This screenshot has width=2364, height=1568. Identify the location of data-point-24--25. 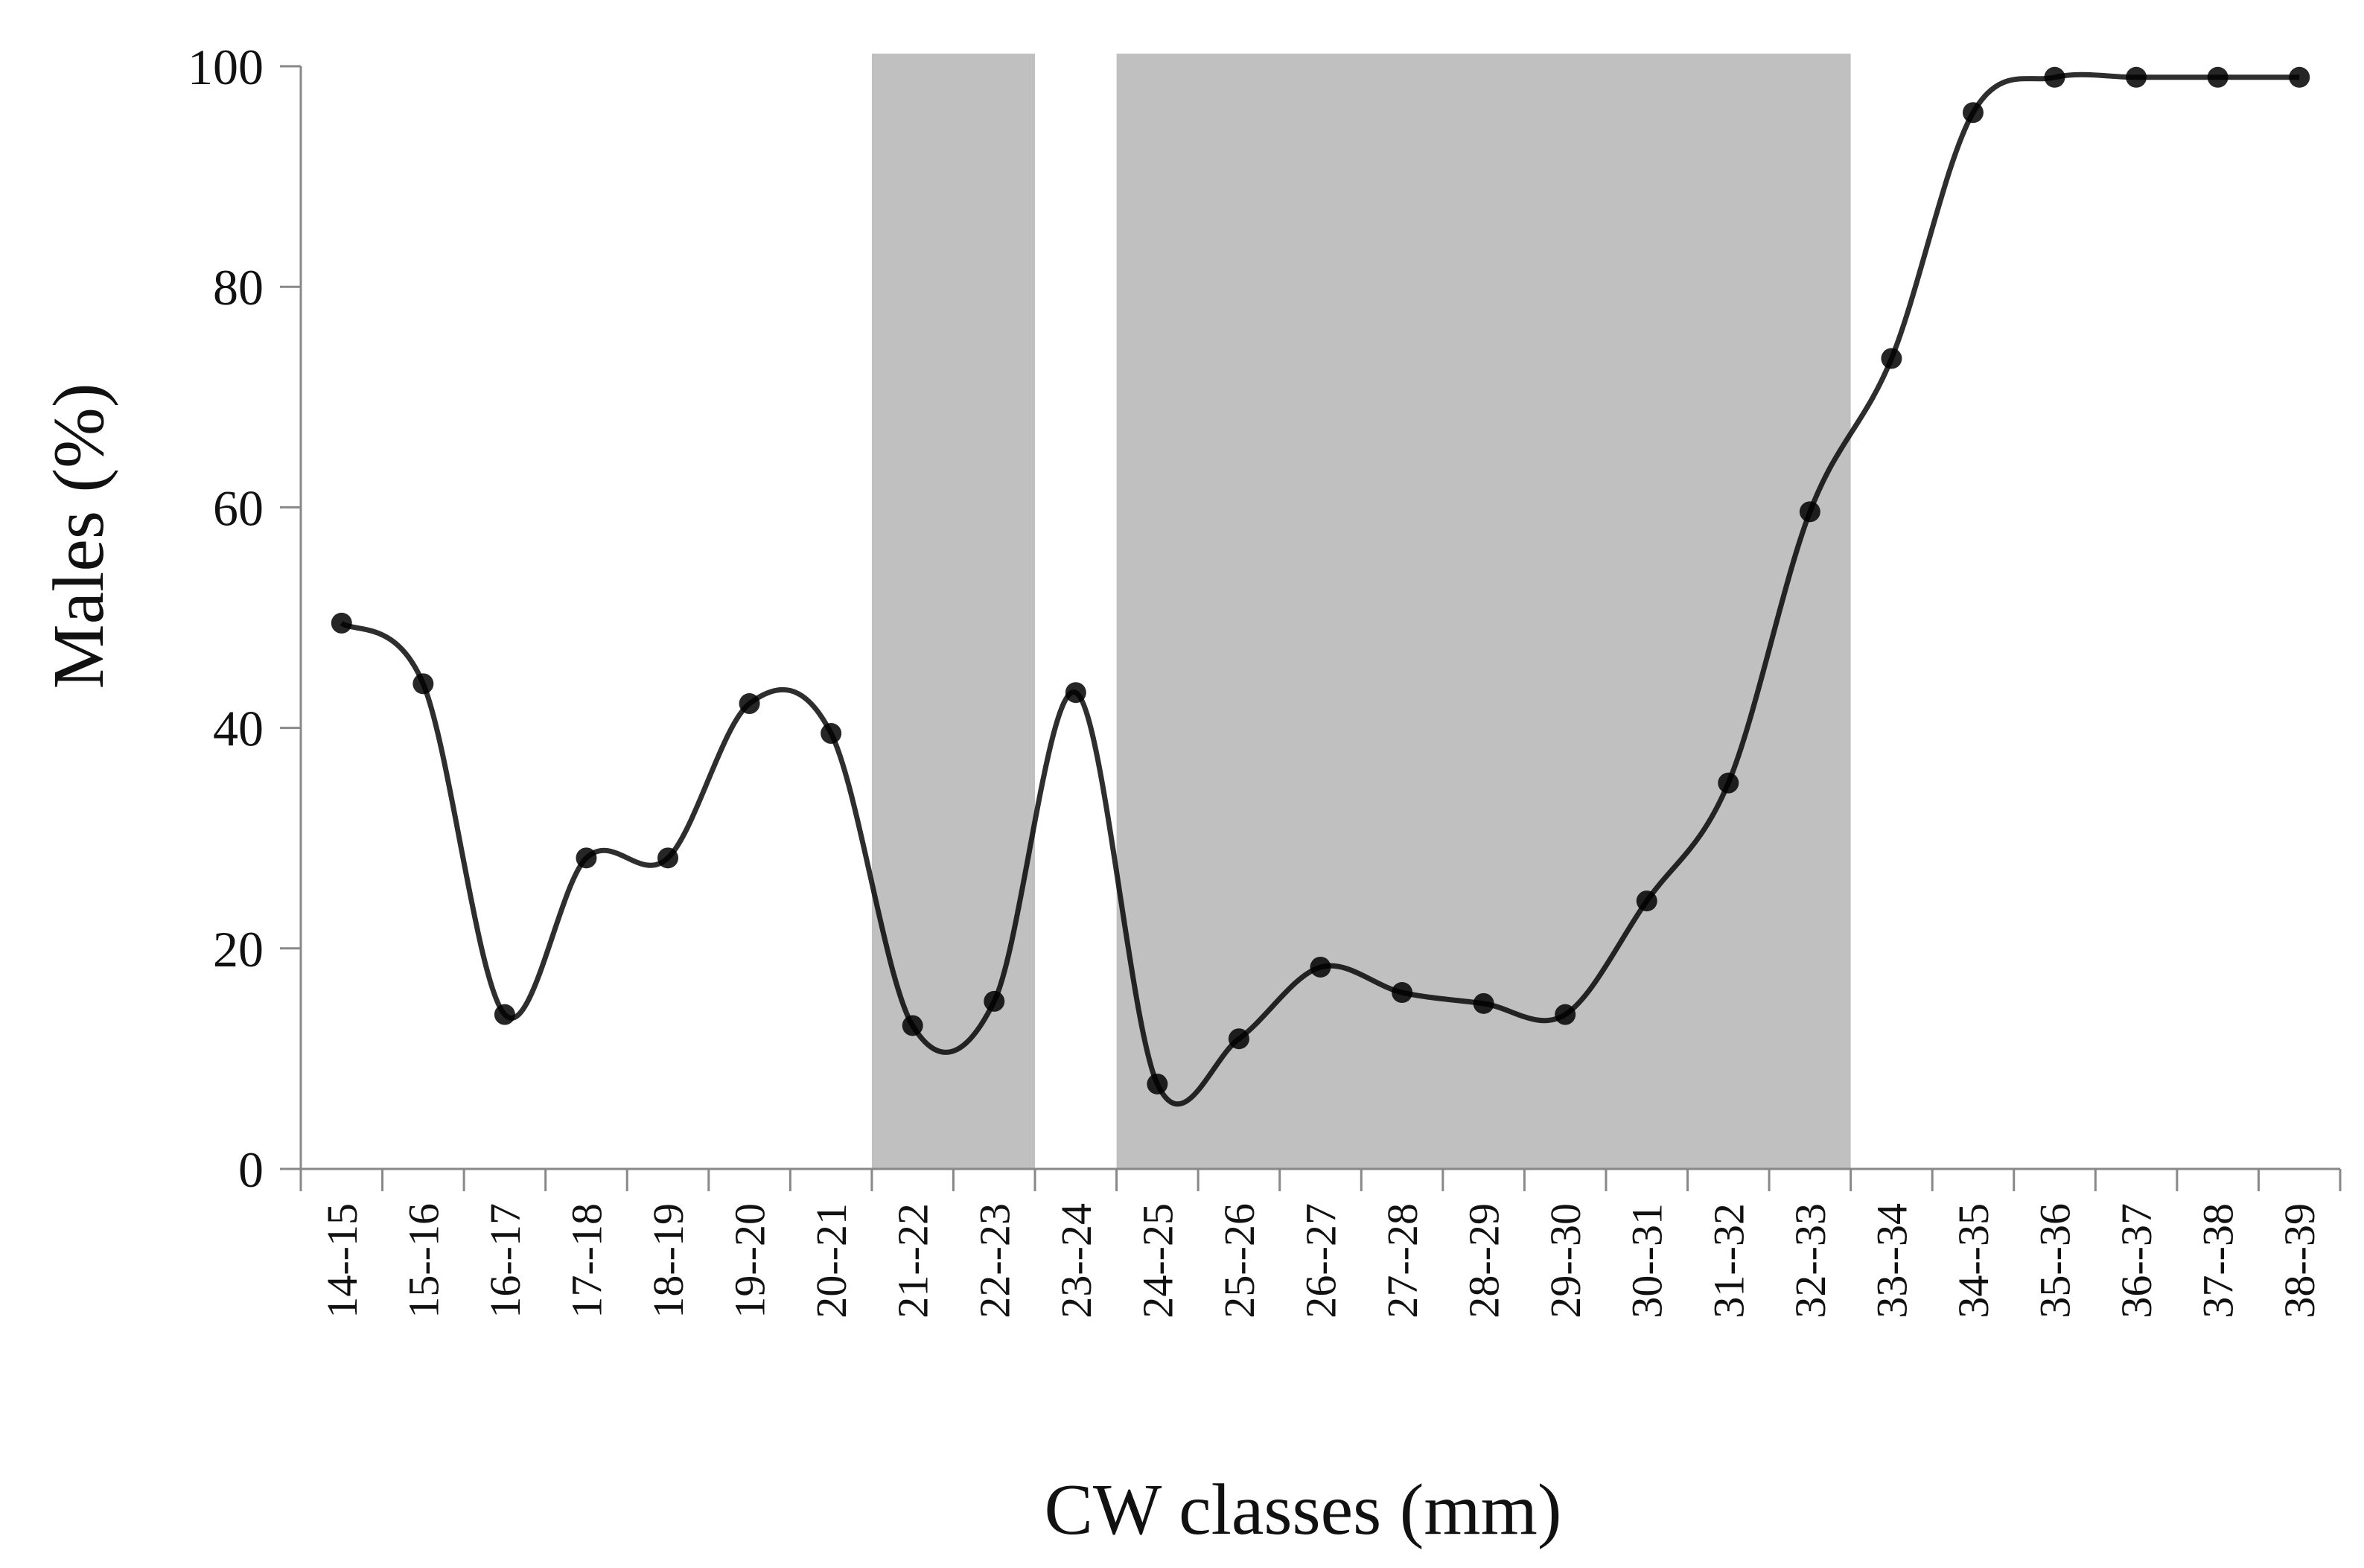
(1157, 1083).